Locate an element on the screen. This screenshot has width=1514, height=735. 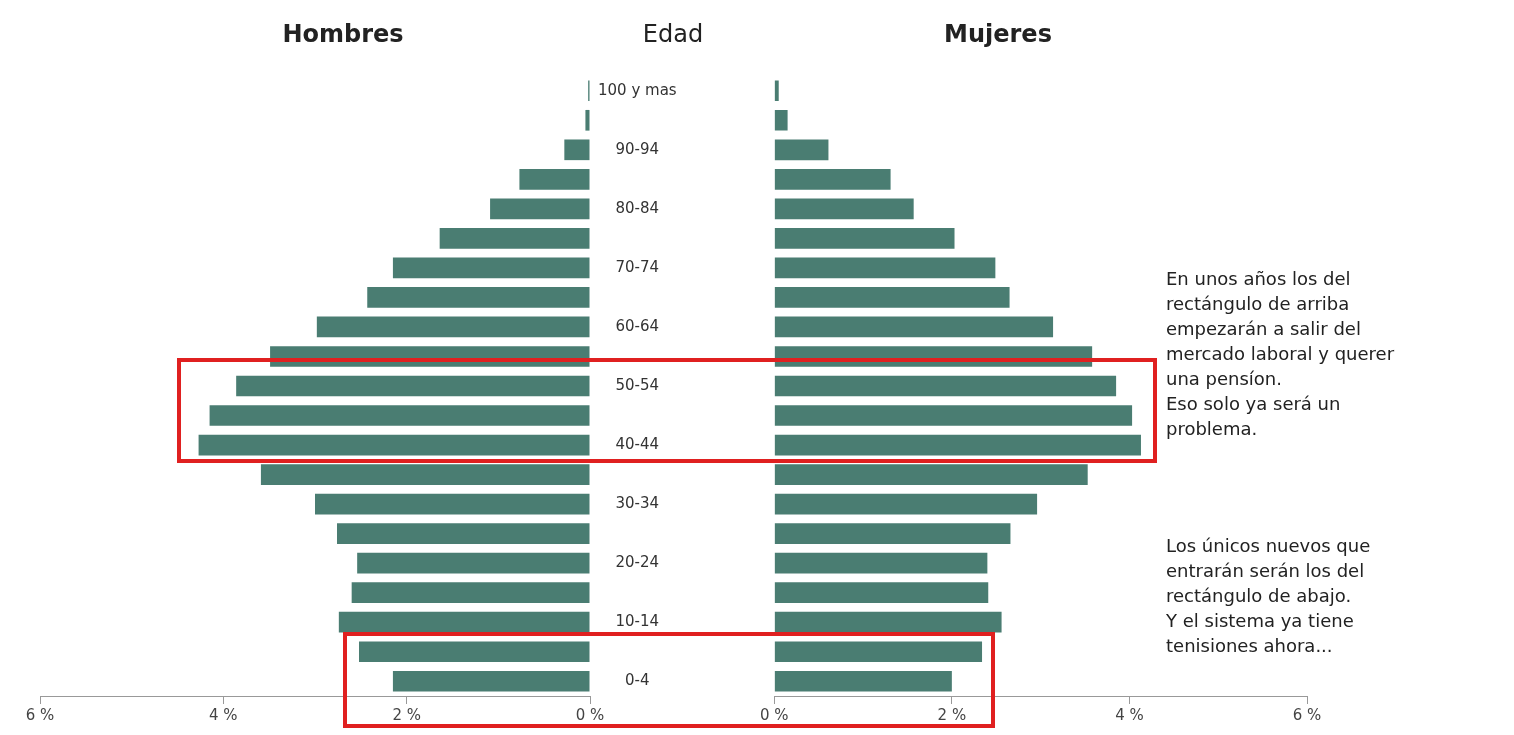
y-axis-title: Edad is located at coordinates (673, 34).